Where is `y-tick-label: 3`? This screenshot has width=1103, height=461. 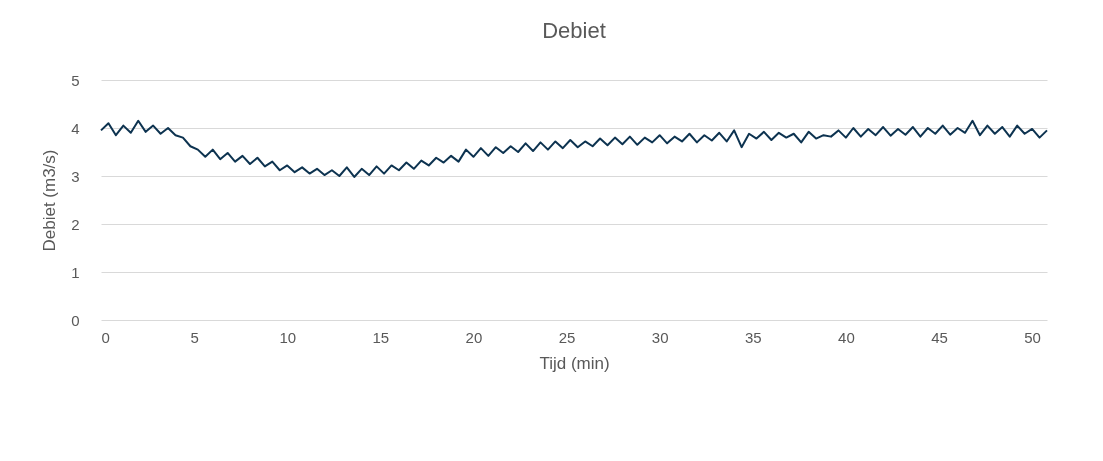
y-tick-label: 3 is located at coordinates (75, 176).